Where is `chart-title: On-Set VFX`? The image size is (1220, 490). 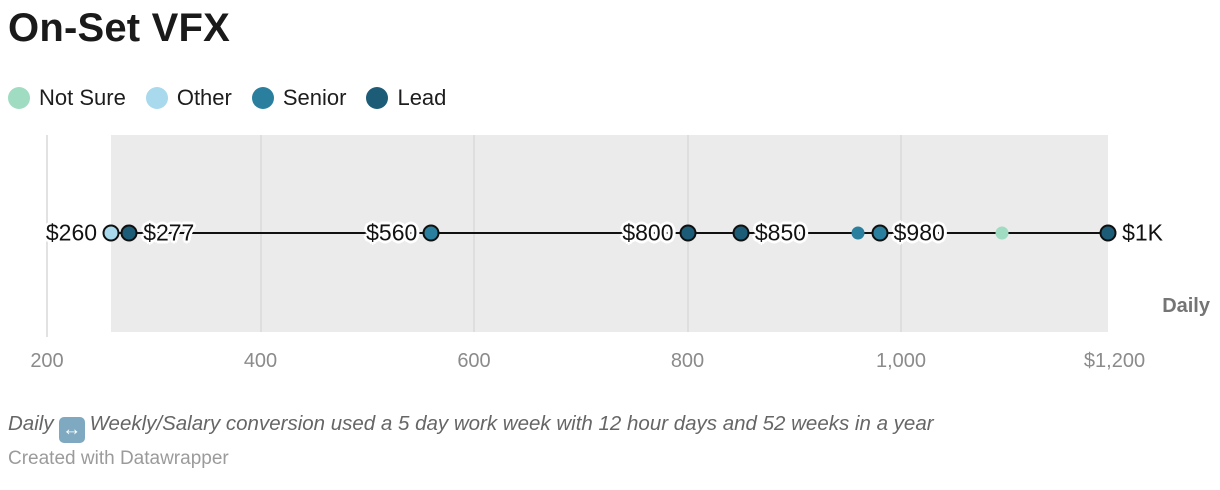 chart-title: On-Set VFX is located at coordinates (119, 28).